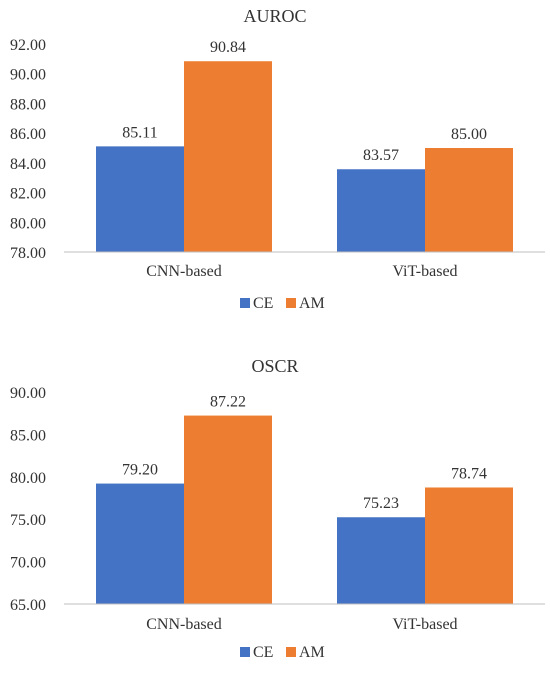  I want to click on oscr-y-tick-label: 65.00, so click(28, 605).